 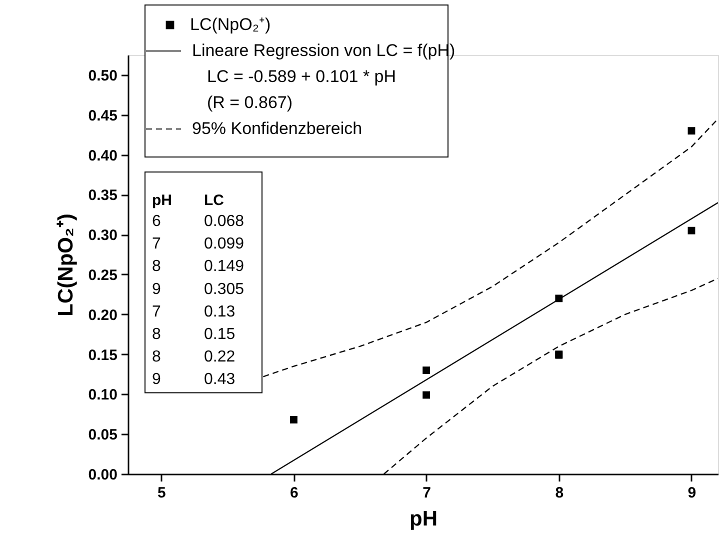 I want to click on annotation: 0.22, so click(x=220, y=357).